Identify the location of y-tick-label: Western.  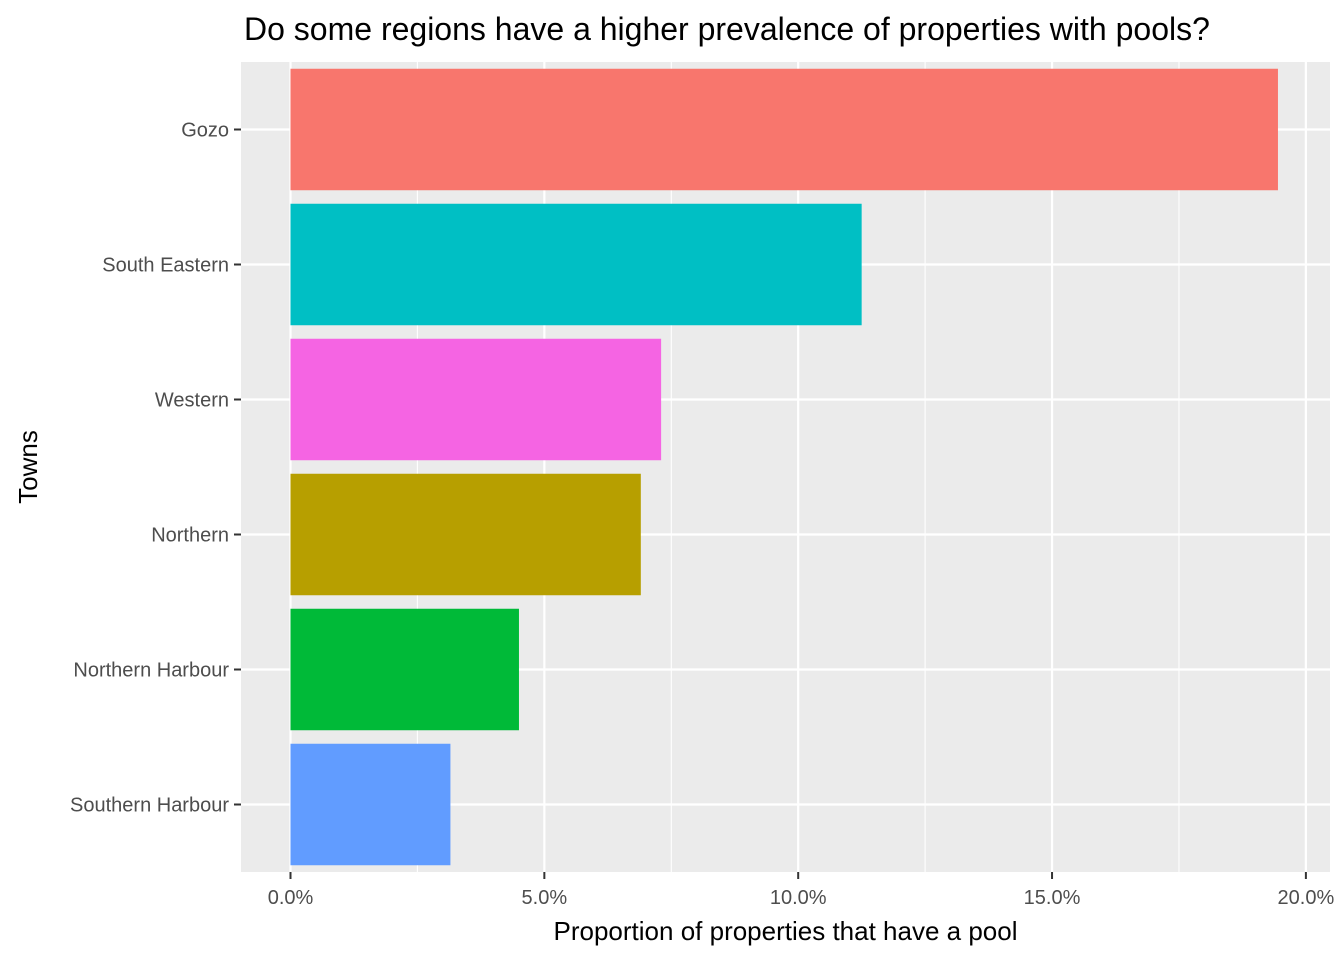
(192, 401).